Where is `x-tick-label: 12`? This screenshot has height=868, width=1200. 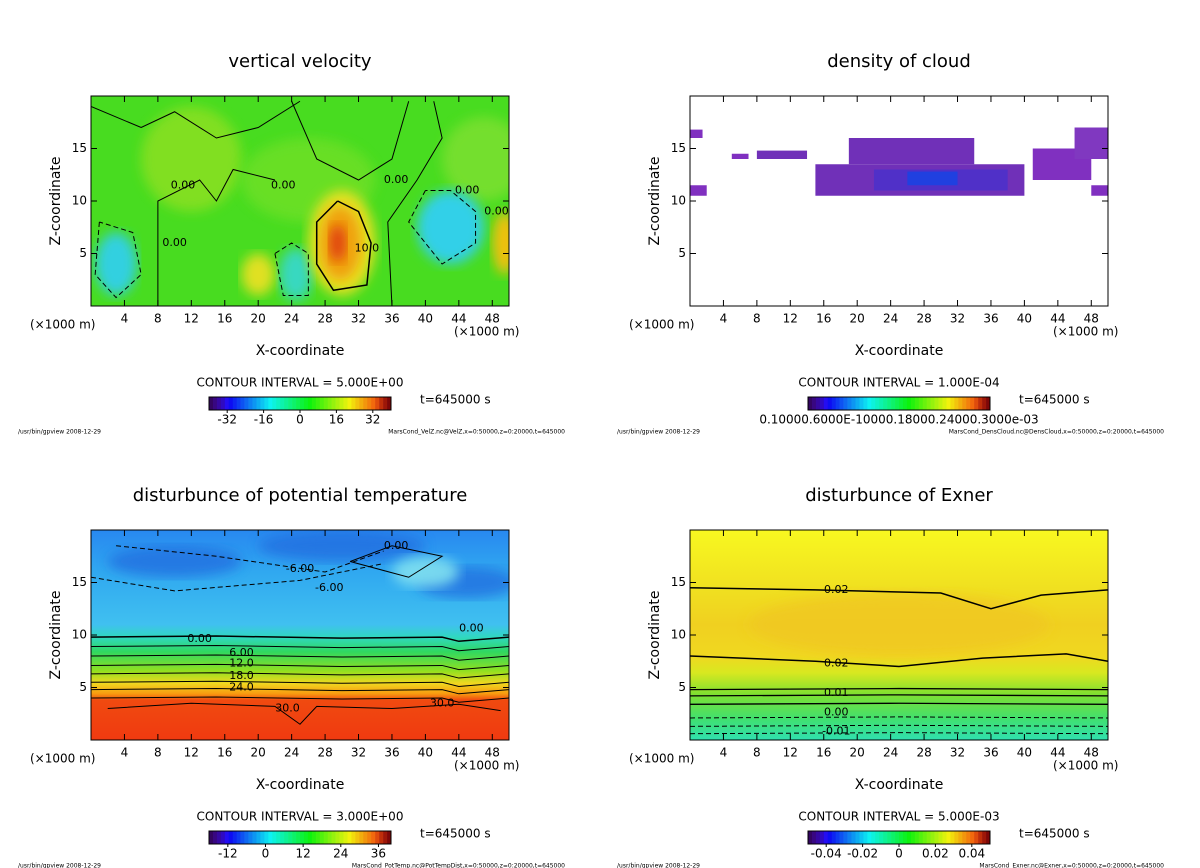
x-tick-label: 12 is located at coordinates (191, 753).